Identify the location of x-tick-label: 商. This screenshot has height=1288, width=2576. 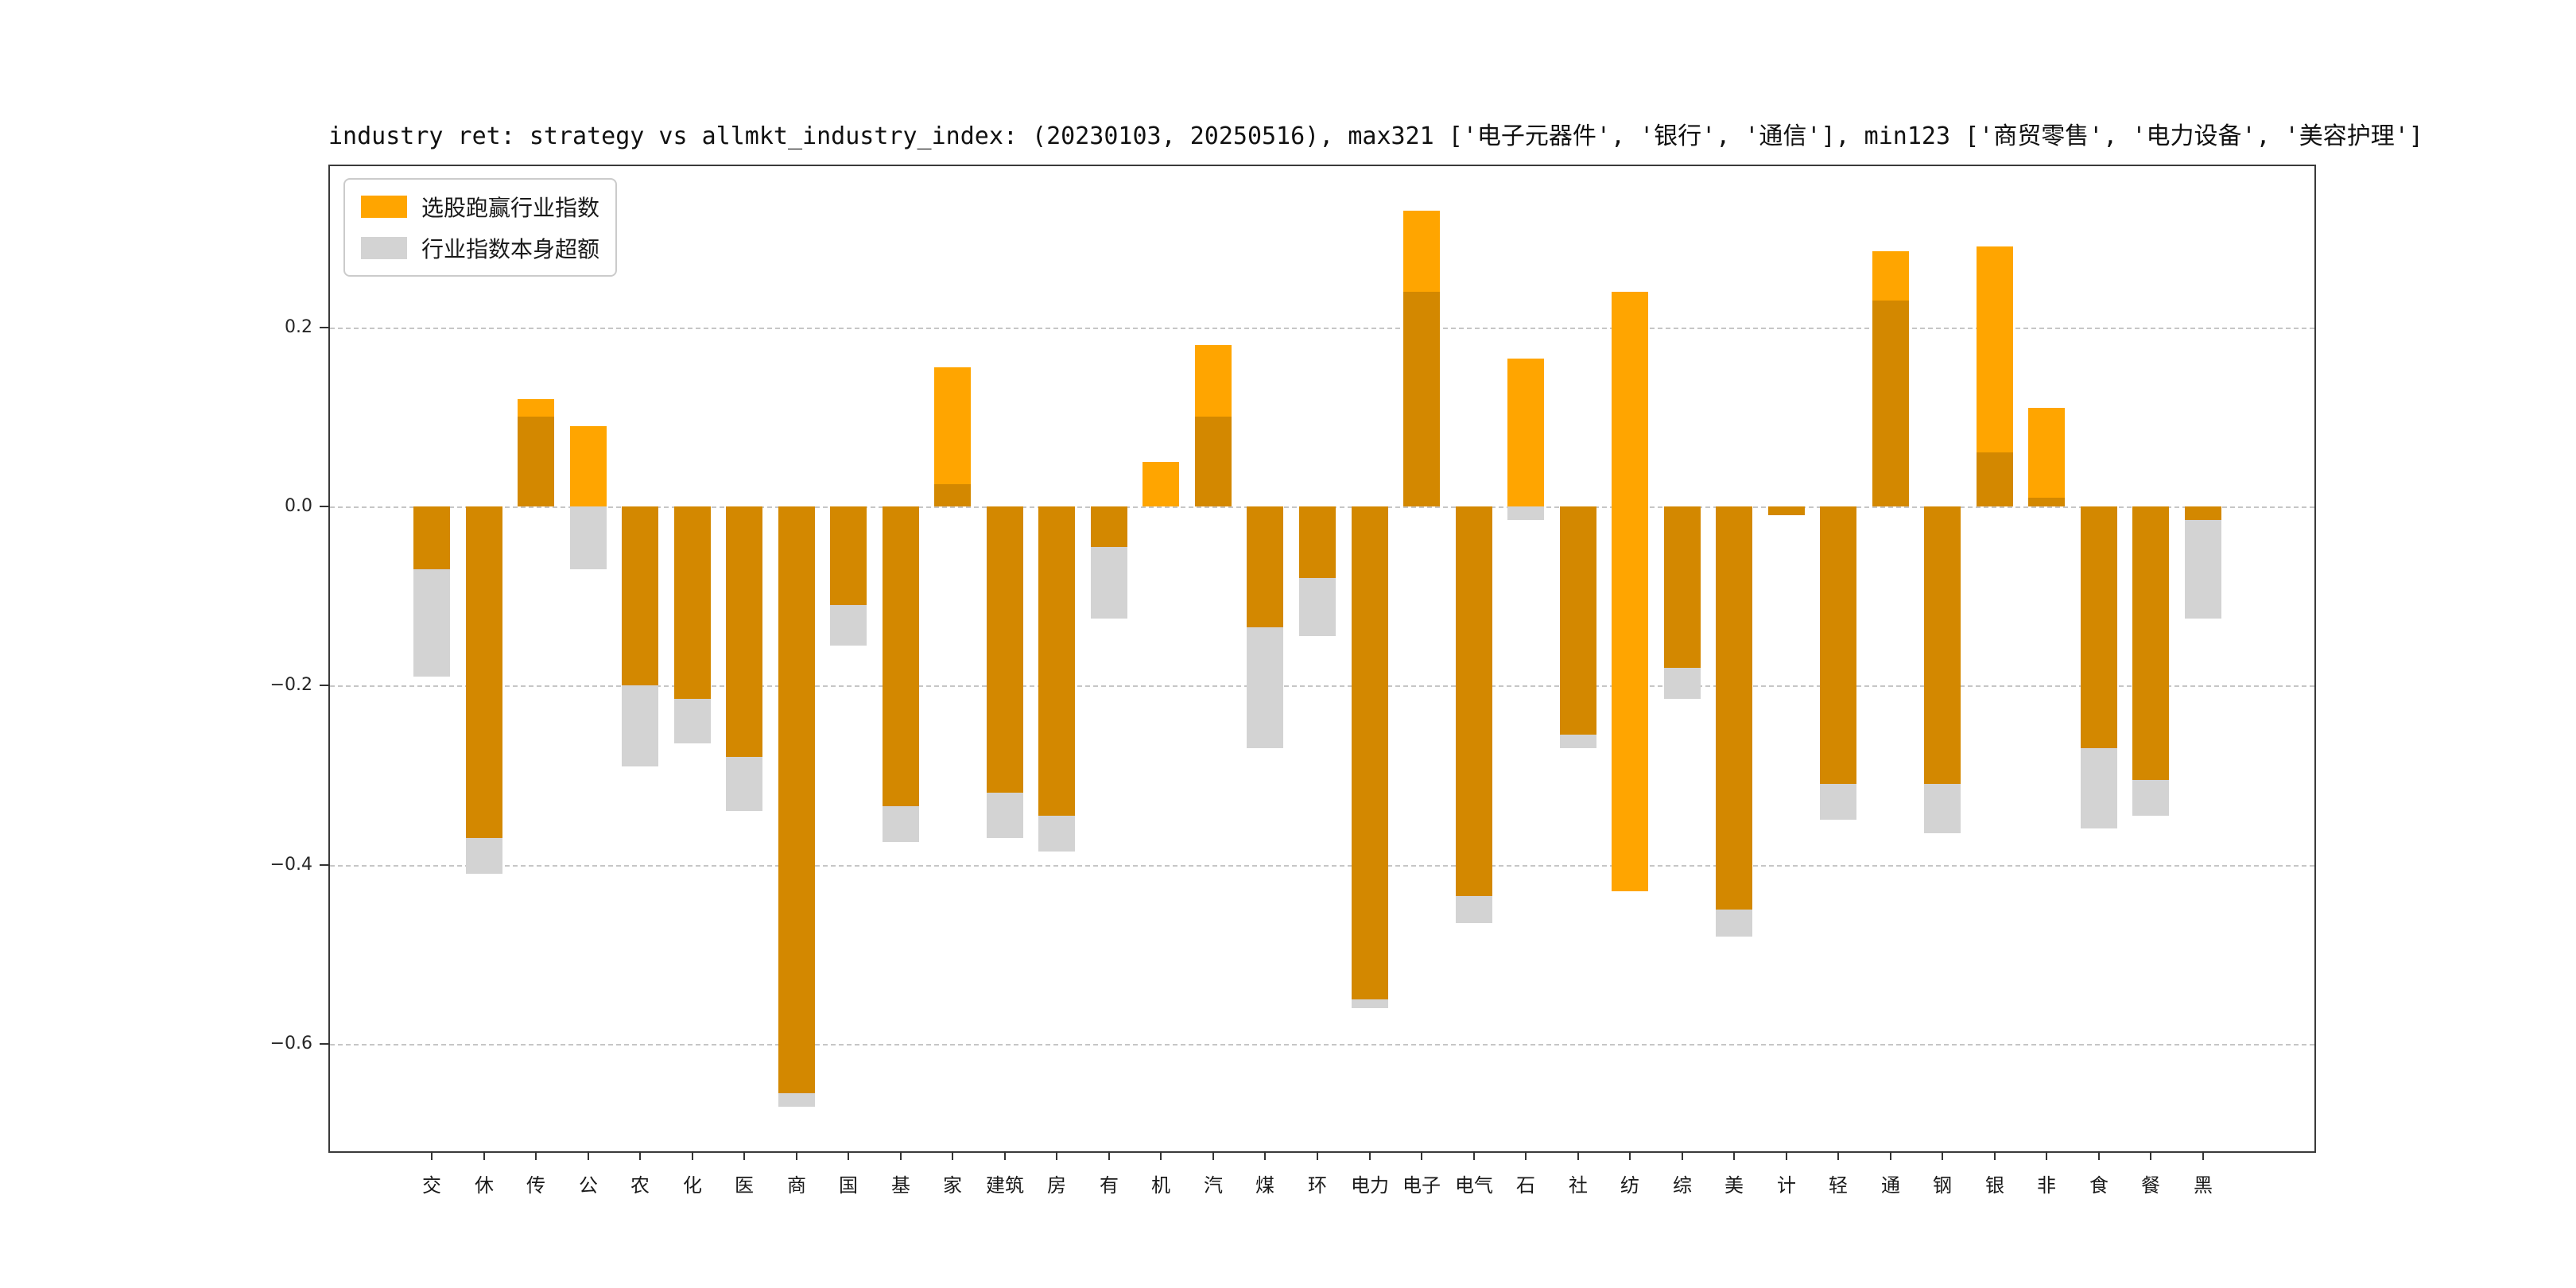
(796, 1185).